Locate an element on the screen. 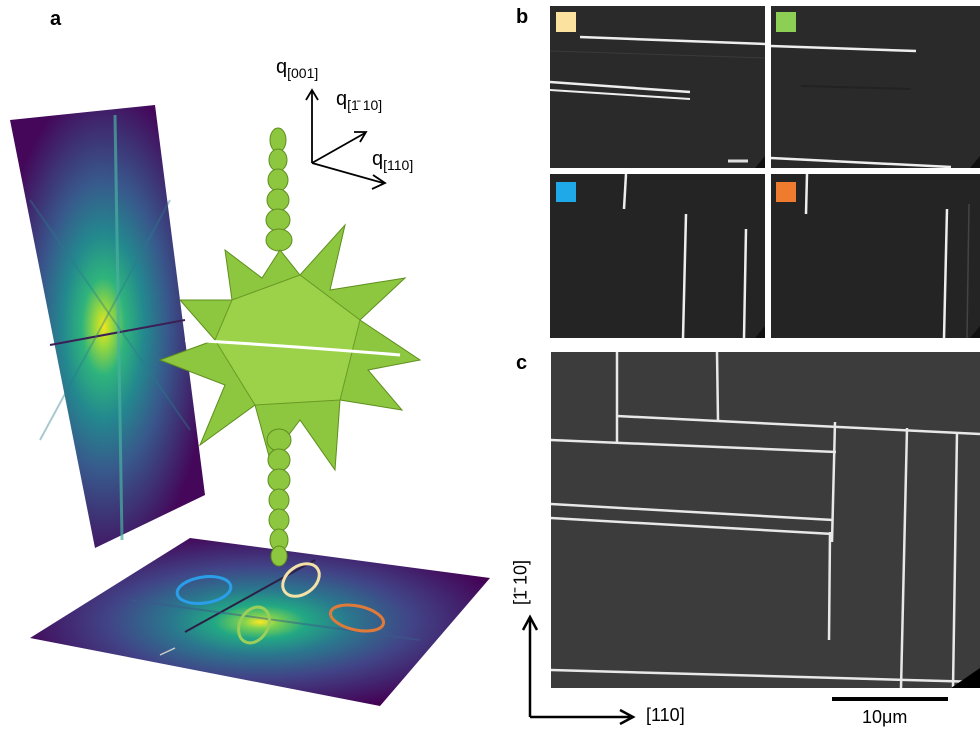 The height and width of the screenshot is (734, 980). panel-c-letter: c is located at coordinates (522, 363).